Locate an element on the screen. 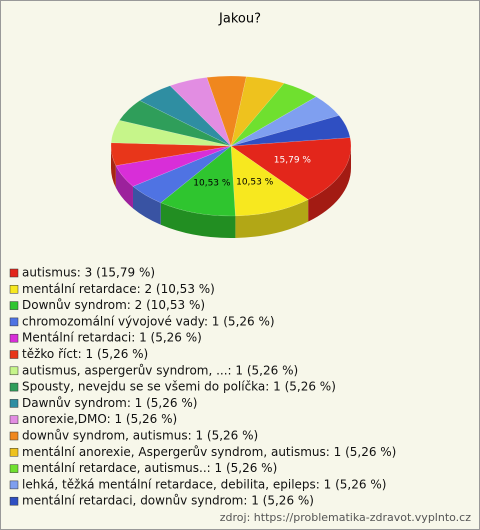  value-label: 15,79 % is located at coordinates (293, 161).